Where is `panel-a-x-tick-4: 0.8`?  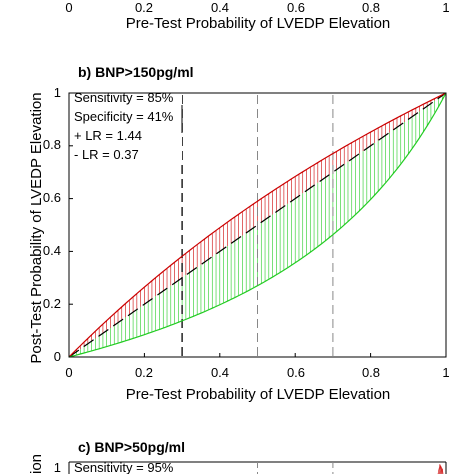 panel-a-x-tick-4: 0.8 is located at coordinates (371, 7).